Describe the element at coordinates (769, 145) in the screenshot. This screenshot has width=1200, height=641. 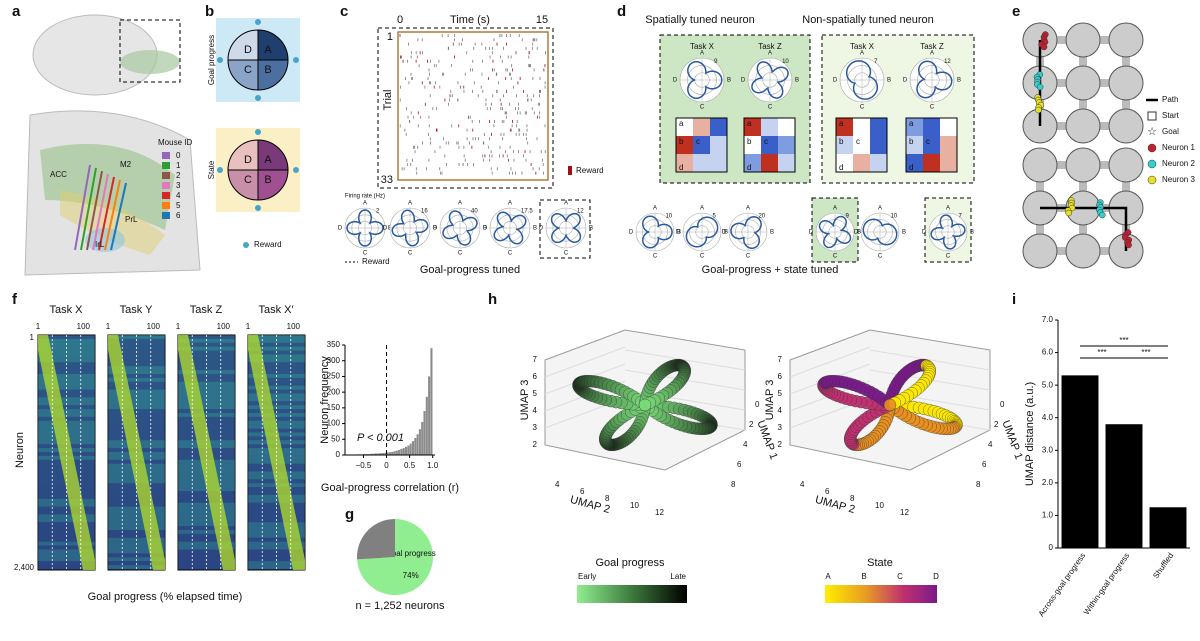
I see `heatmap-frame` at that location.